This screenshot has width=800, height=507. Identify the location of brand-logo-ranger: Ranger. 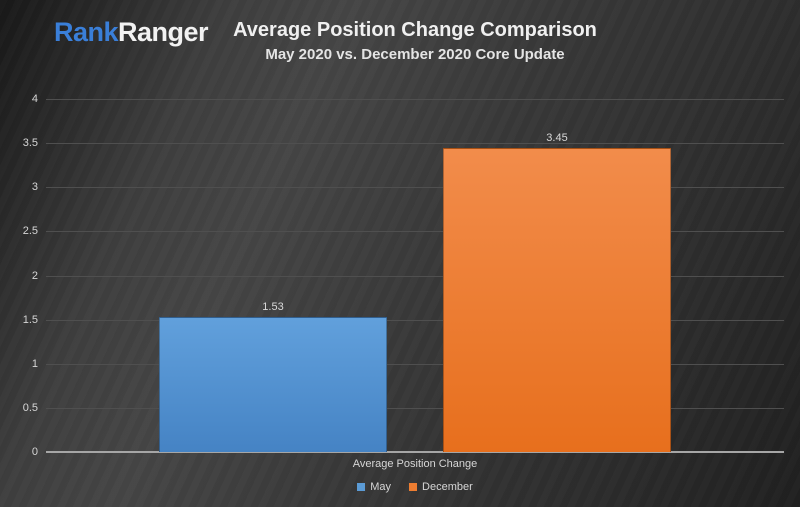
(163, 32).